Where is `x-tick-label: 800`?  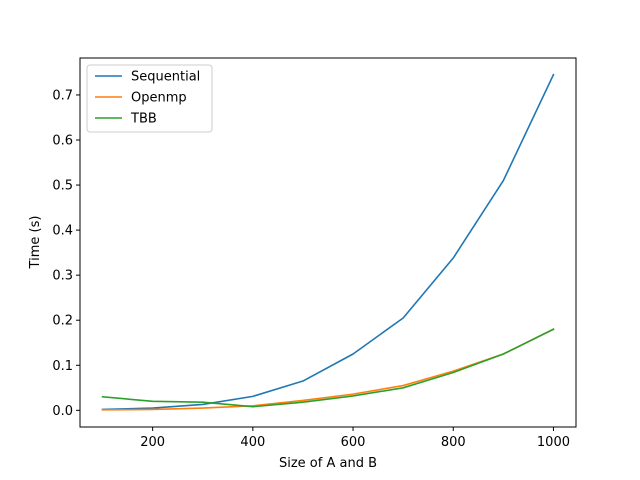 x-tick-label: 800 is located at coordinates (453, 442).